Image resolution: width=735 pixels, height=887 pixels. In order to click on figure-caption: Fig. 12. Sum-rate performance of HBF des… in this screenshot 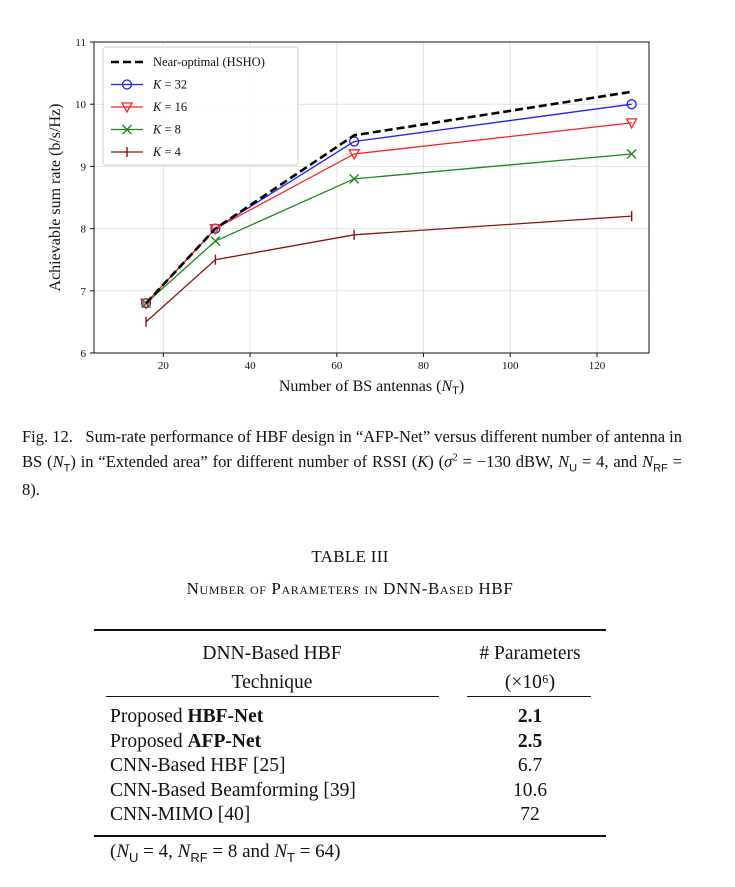, I will do `click(352, 463)`.